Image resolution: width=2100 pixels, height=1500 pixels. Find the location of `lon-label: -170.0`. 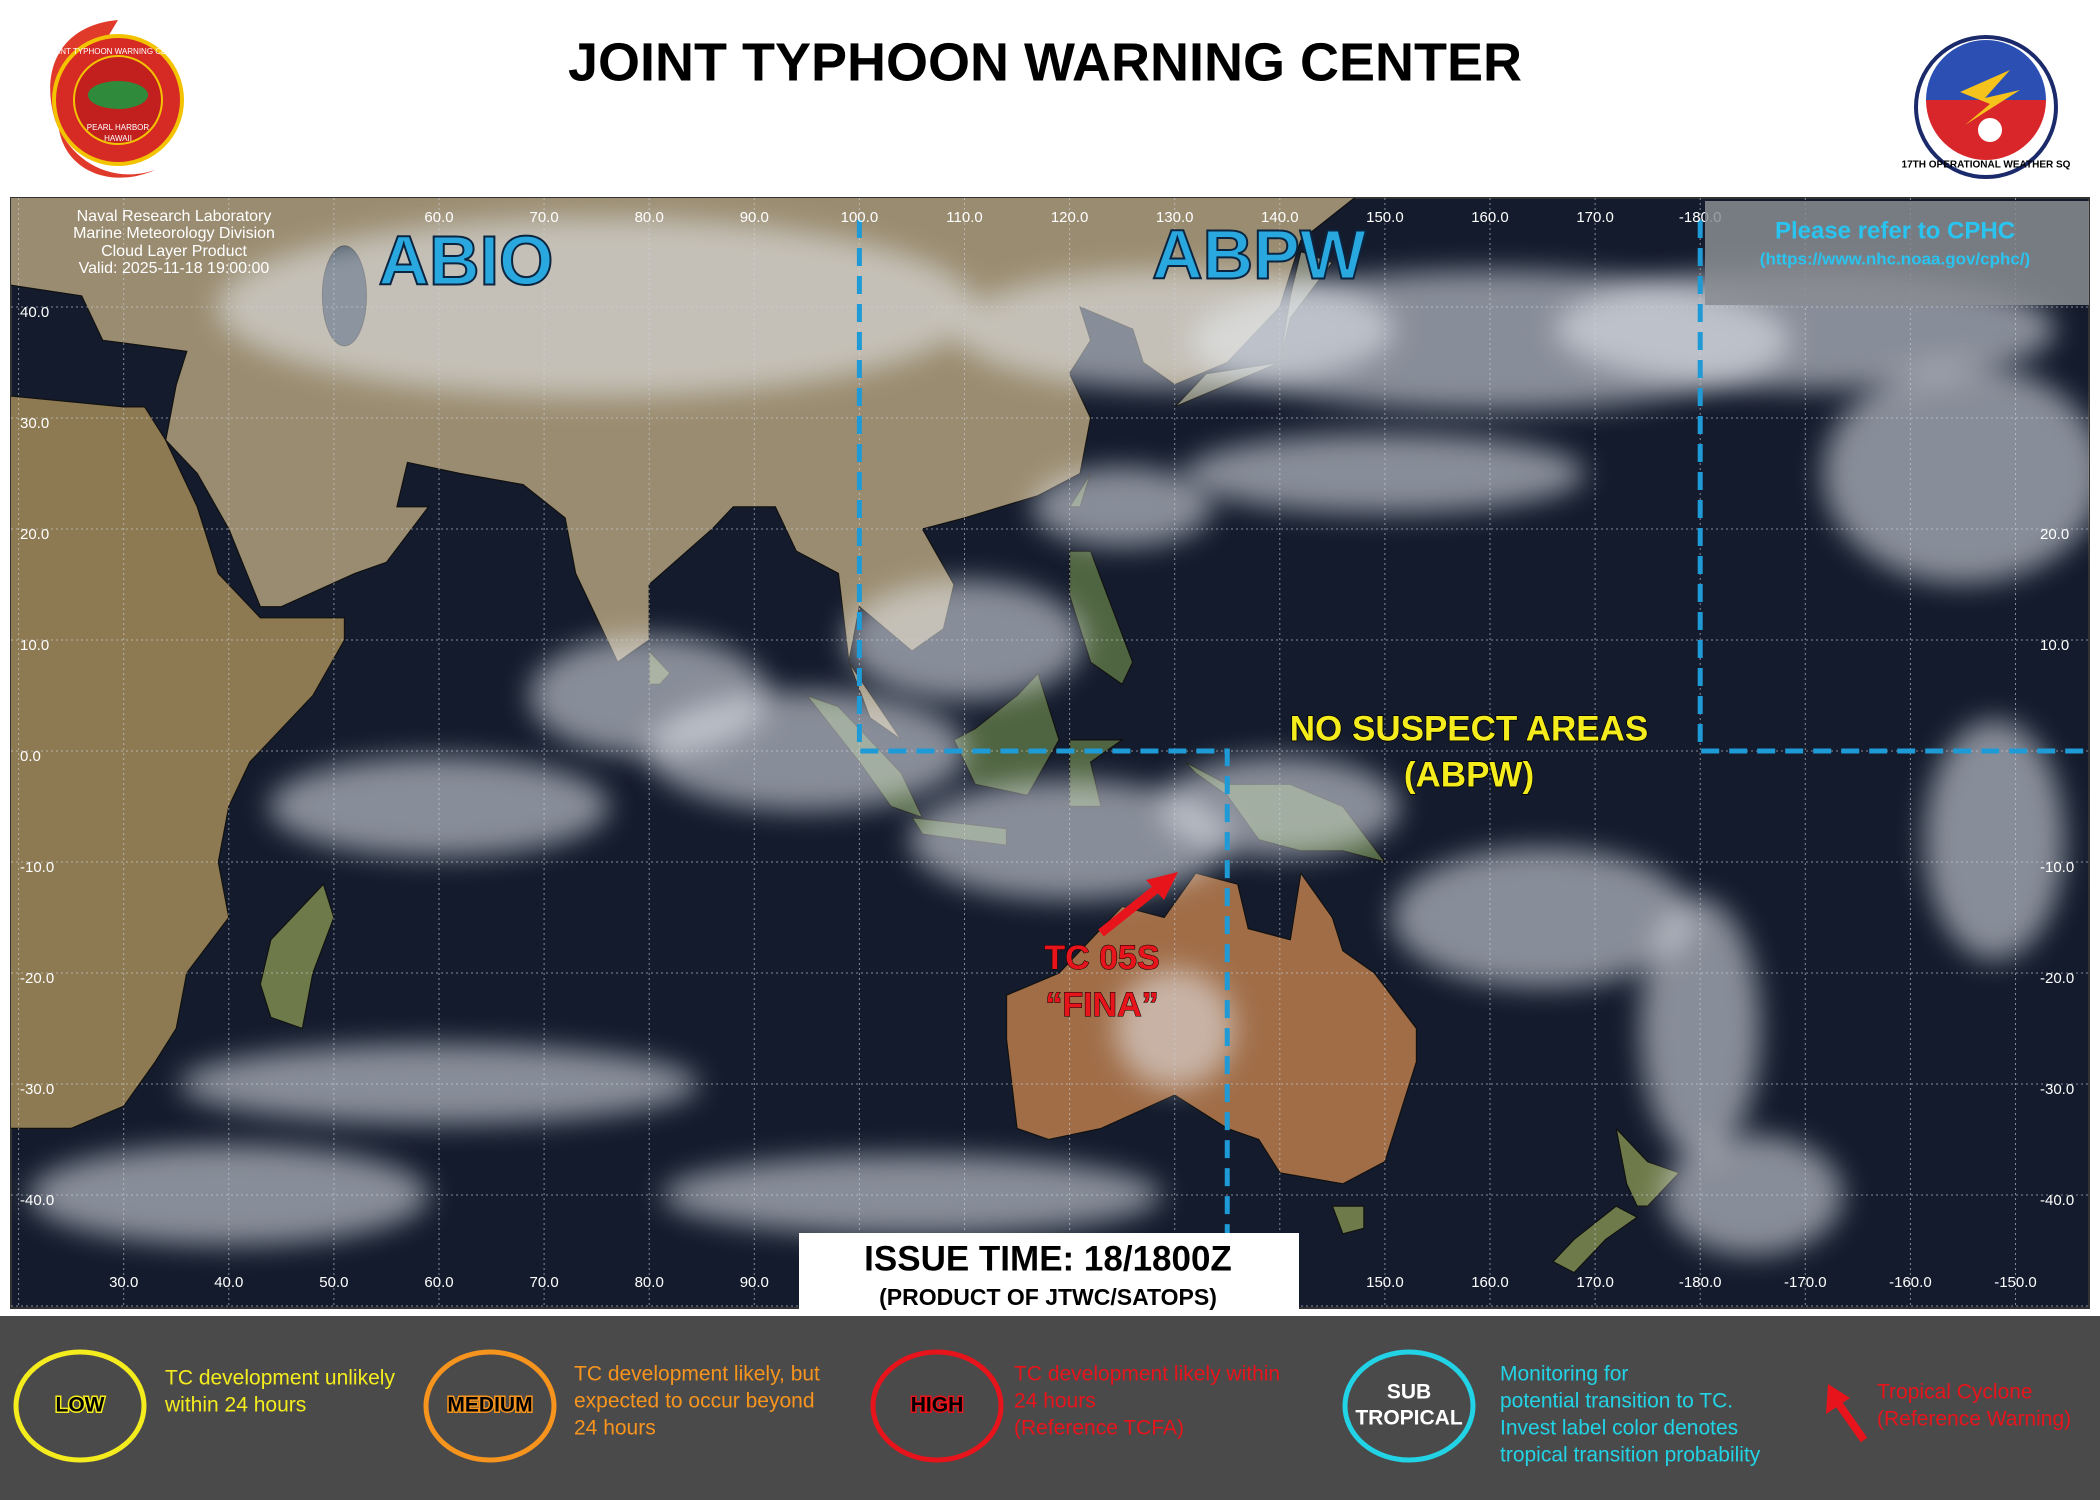

lon-label: -170.0 is located at coordinates (1805, 1282).